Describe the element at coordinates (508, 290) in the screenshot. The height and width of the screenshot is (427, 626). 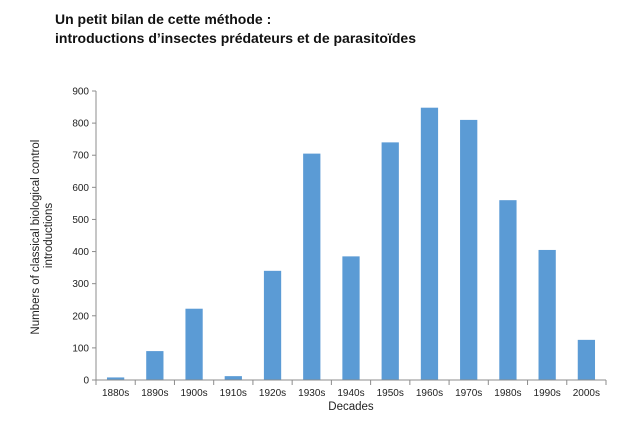
I see `bar-1980s` at that location.